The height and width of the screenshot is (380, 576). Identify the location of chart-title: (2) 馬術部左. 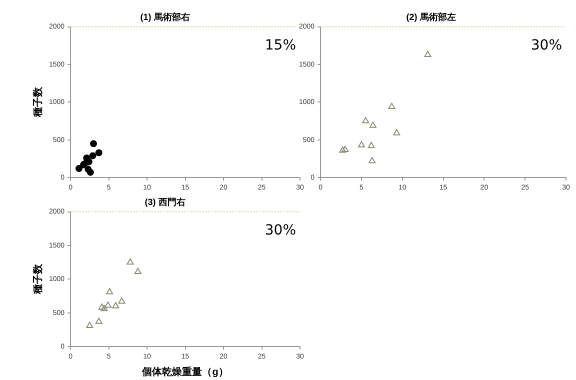
(431, 17).